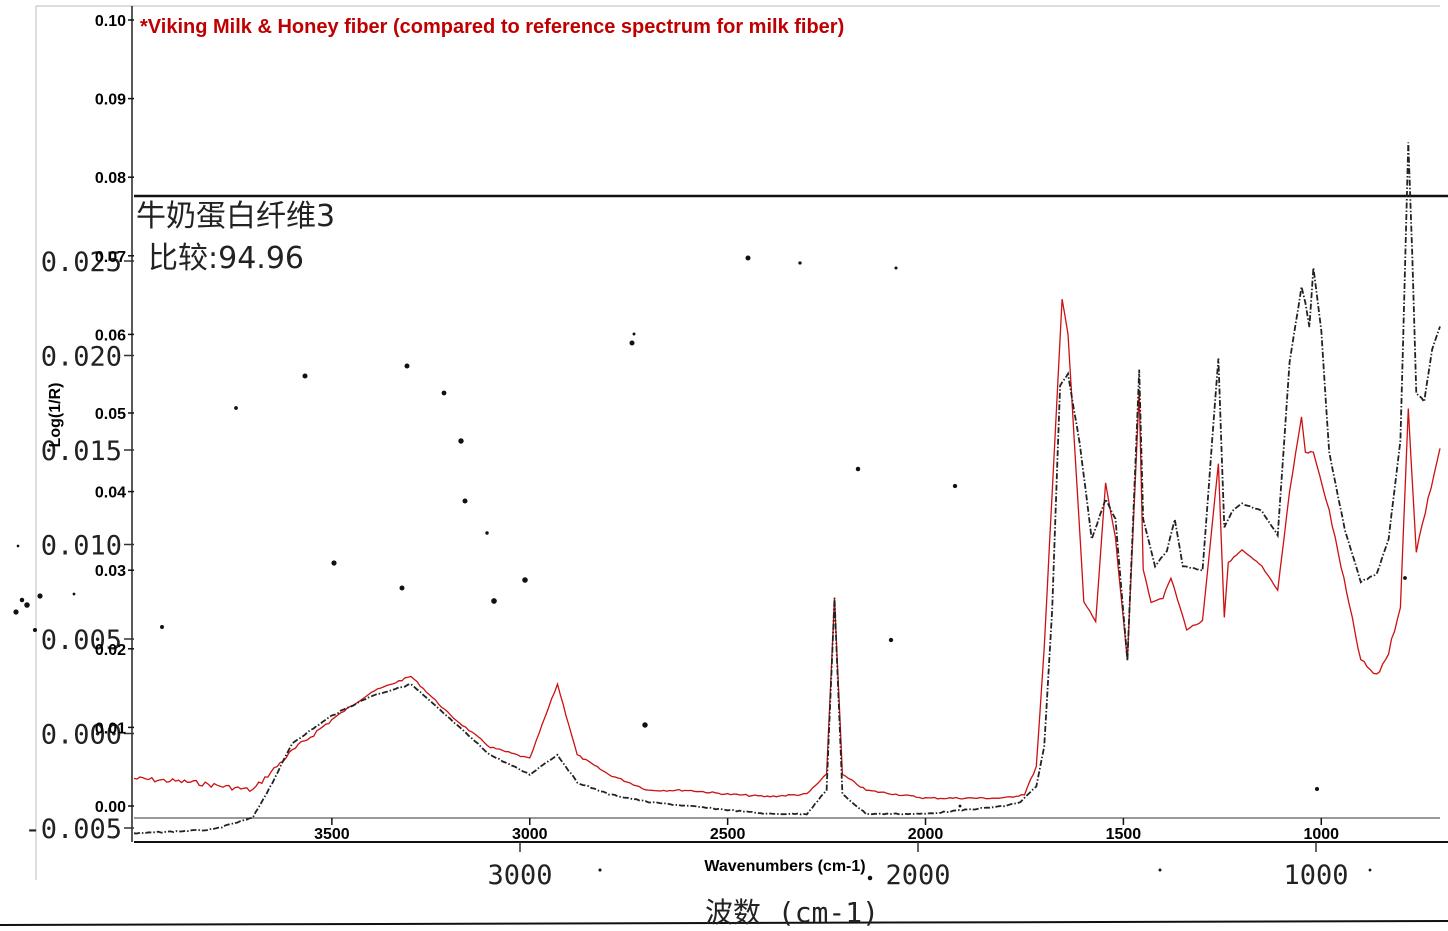 Image resolution: width=1448 pixels, height=931 pixels. I want to click on background-x-tick-label: 3000, so click(519, 875).